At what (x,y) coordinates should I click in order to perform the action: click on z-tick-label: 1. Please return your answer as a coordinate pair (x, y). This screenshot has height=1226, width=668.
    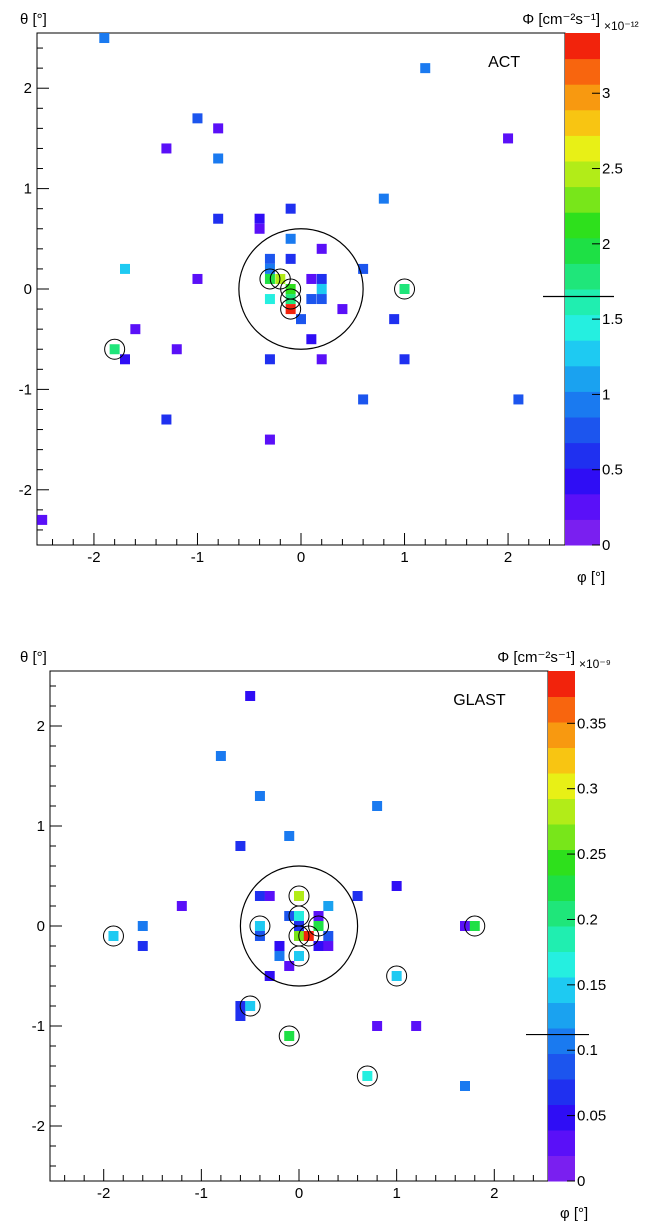
    Looking at the image, I should click on (606, 394).